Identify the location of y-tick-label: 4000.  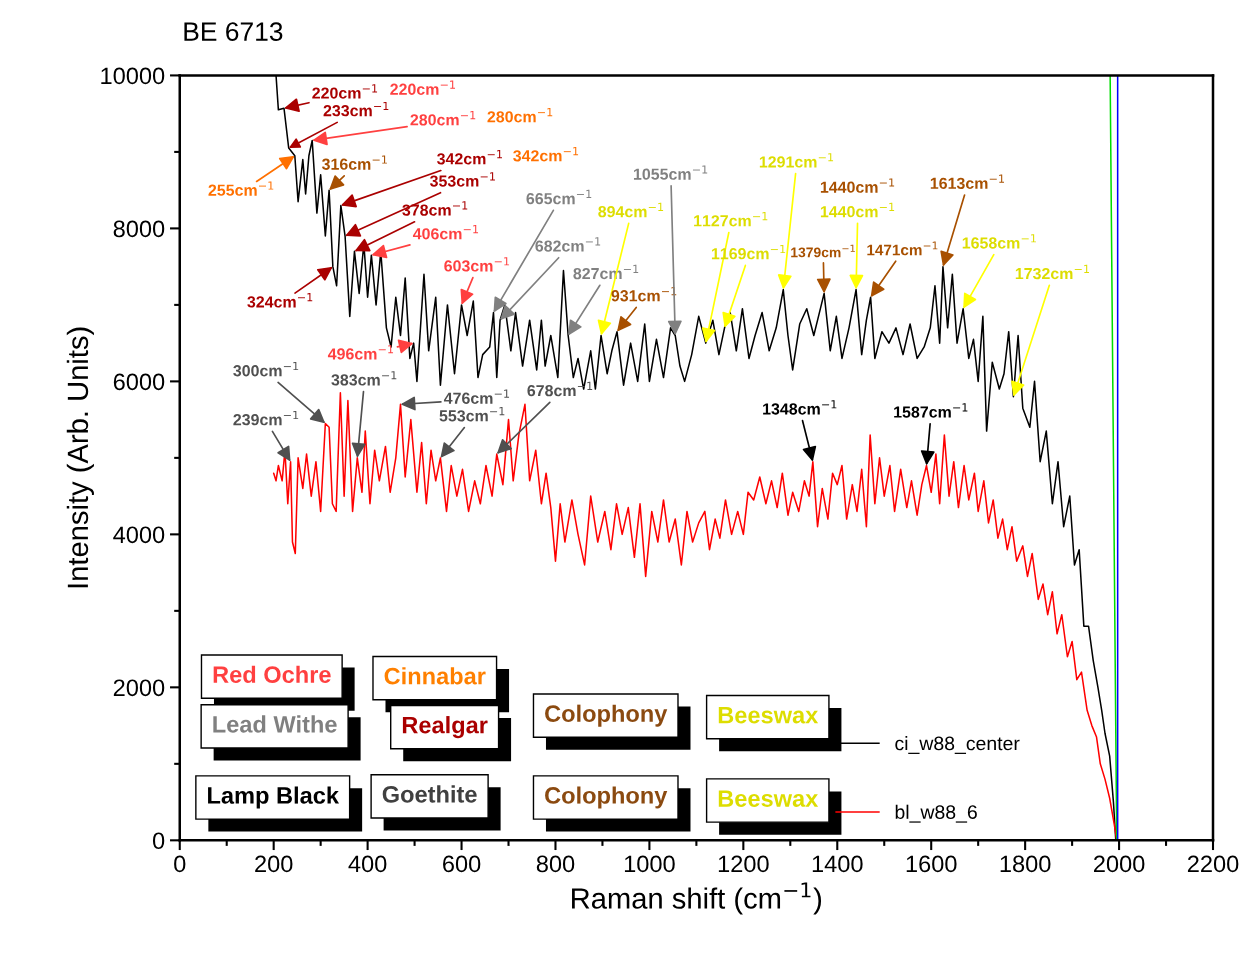
(139, 535).